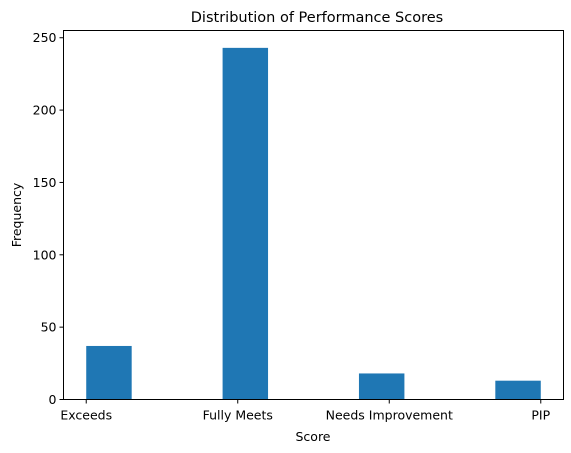  Describe the element at coordinates (45, 37) in the screenshot. I see `y-tick-label: 250` at that location.